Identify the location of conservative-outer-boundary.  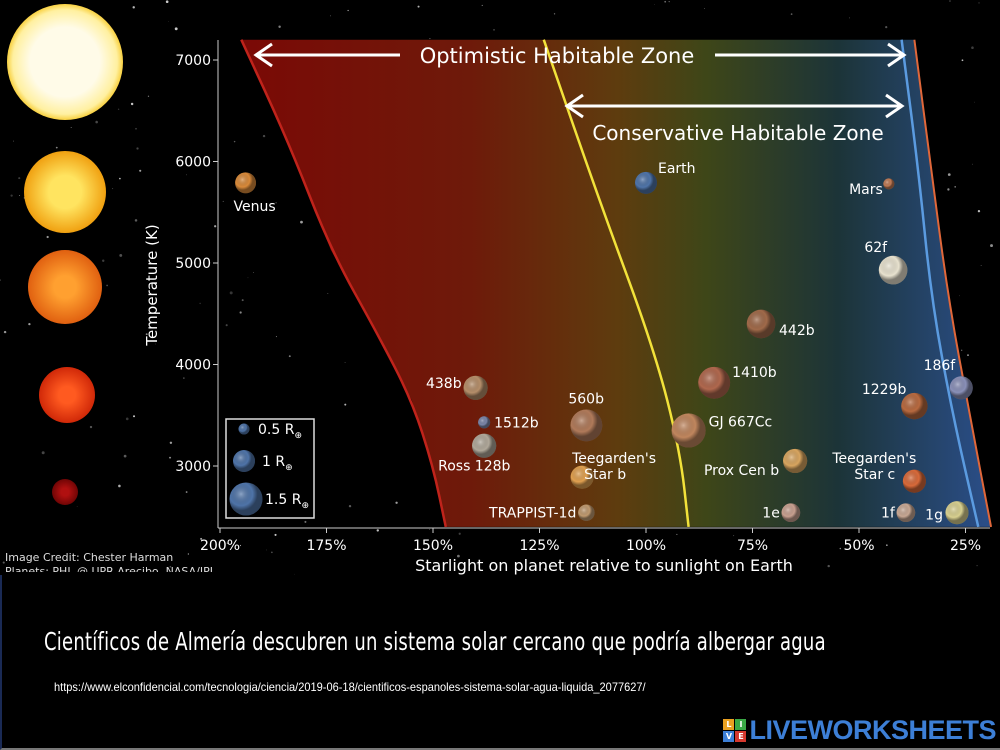
(940, 283).